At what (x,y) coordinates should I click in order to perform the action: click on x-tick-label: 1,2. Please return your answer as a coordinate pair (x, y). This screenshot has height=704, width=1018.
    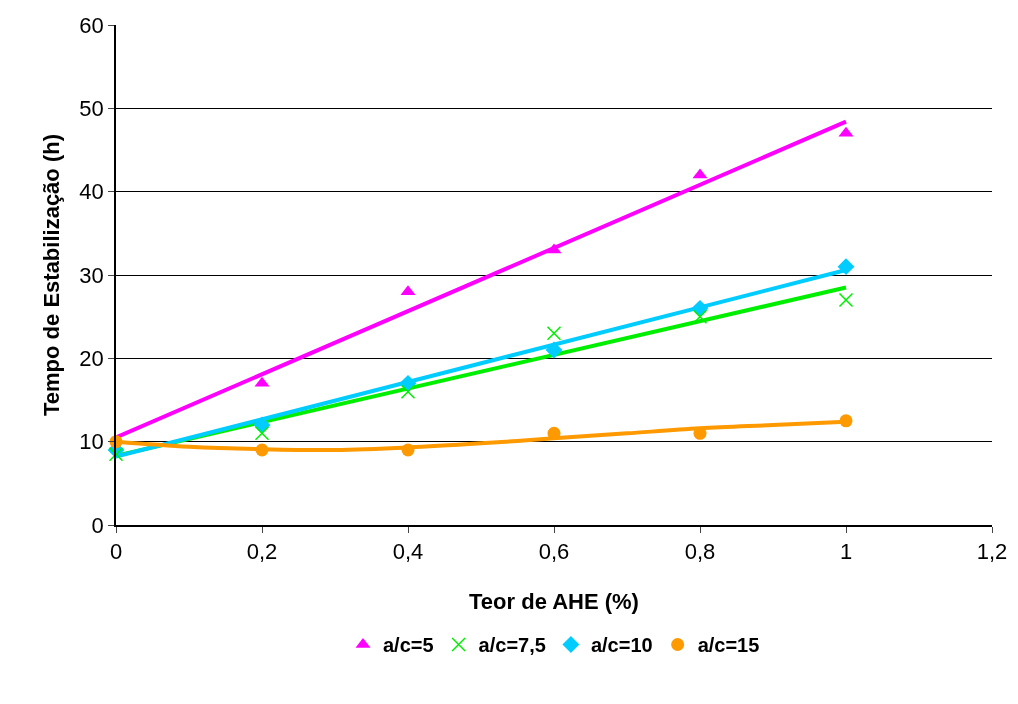
    Looking at the image, I should click on (992, 552).